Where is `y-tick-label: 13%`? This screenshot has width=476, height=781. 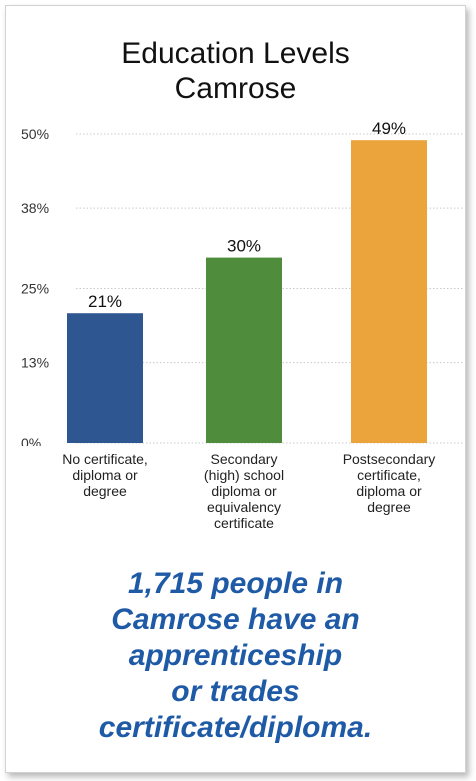
y-tick-label: 13% is located at coordinates (35, 363).